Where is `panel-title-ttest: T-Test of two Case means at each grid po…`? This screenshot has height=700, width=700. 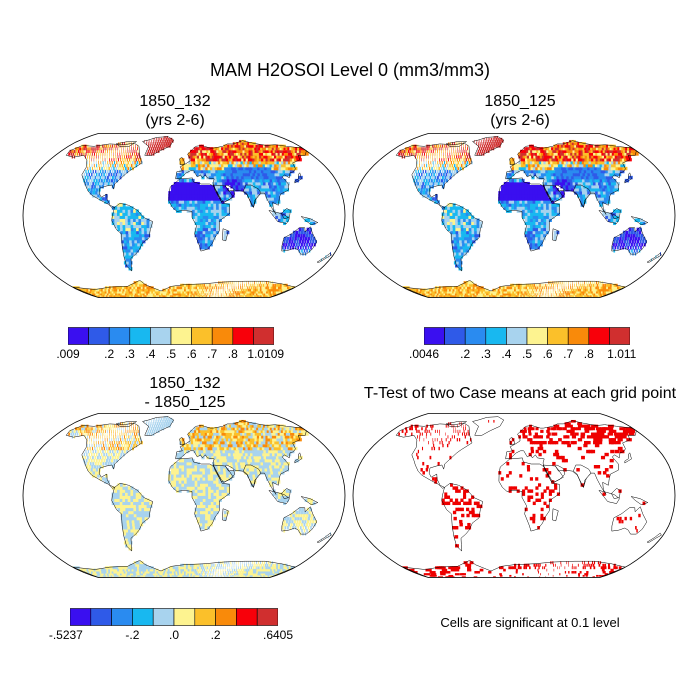 panel-title-ttest: T-Test of two Case means at each grid po… is located at coordinates (520, 393).